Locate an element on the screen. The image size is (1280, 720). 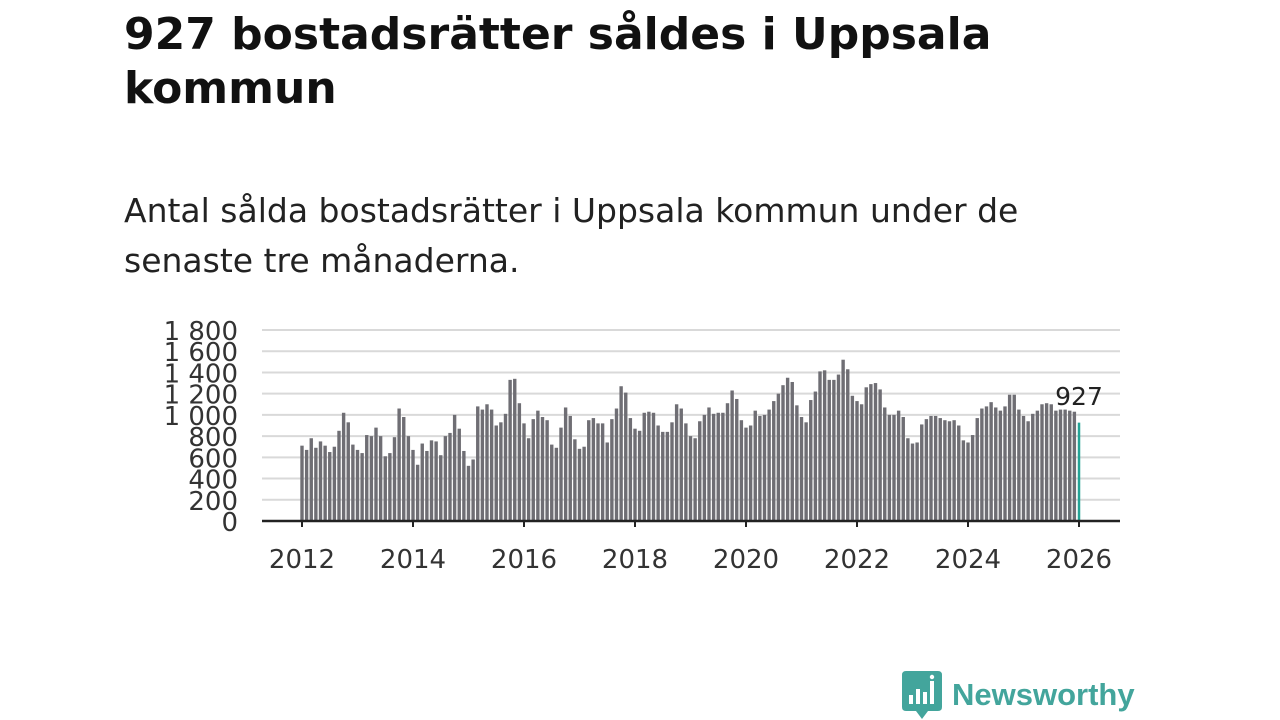
y-tick-label: 1 800 is located at coordinates (201, 332).